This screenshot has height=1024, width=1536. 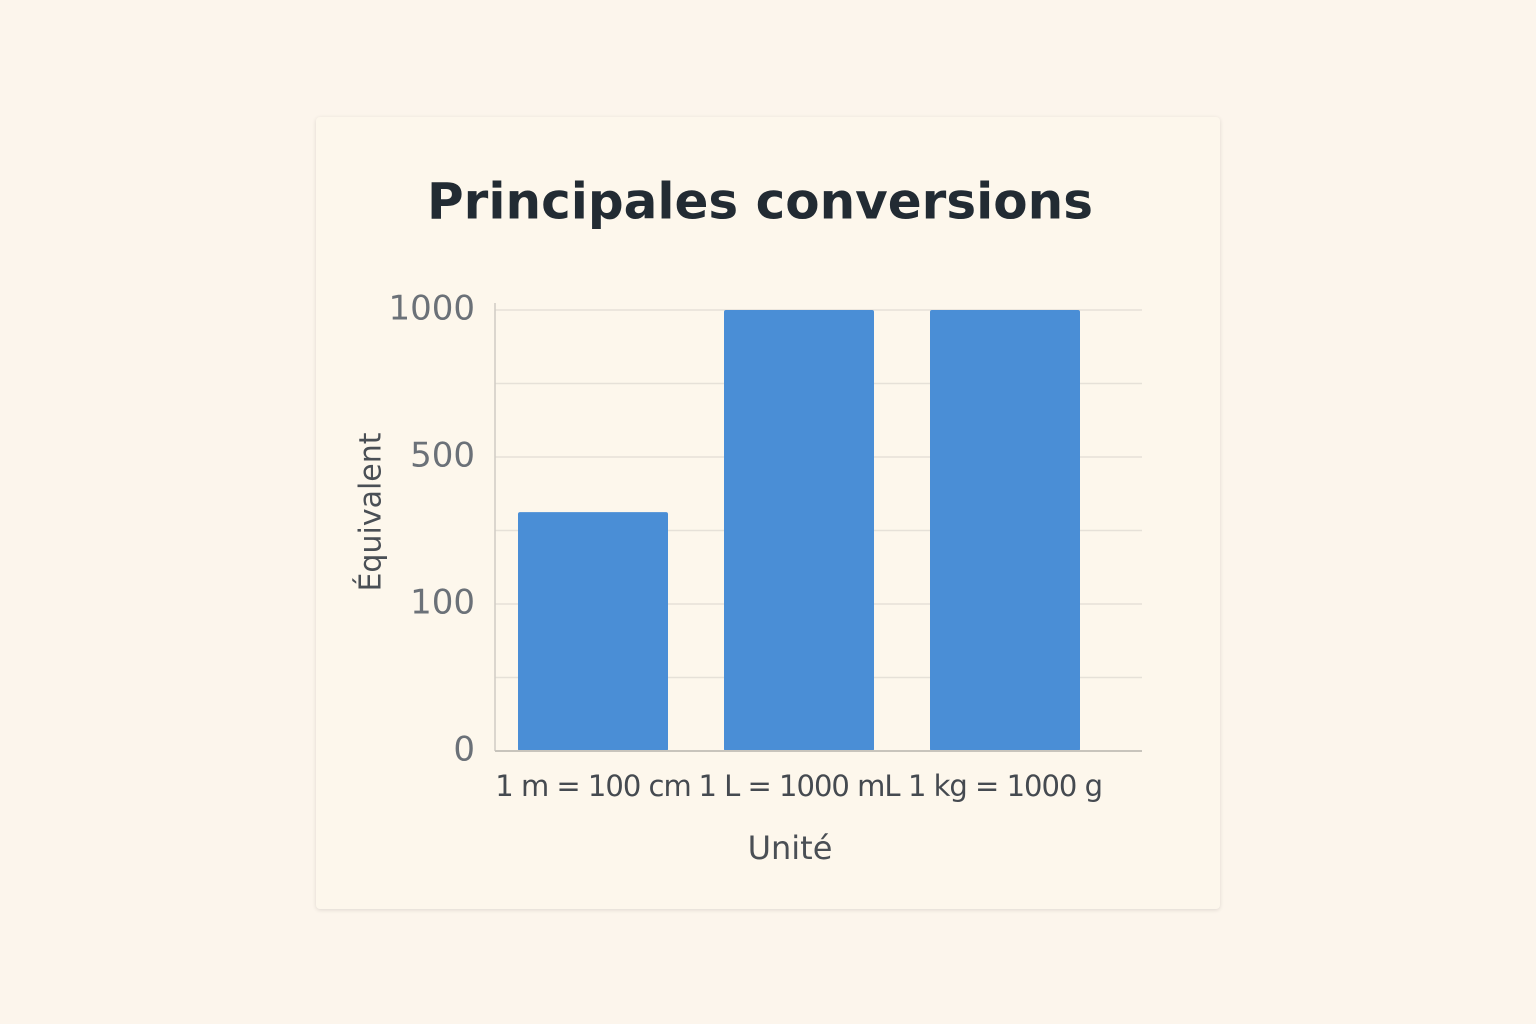 What do you see at coordinates (442, 456) in the screenshot?
I see `y-tick-label: 500` at bounding box center [442, 456].